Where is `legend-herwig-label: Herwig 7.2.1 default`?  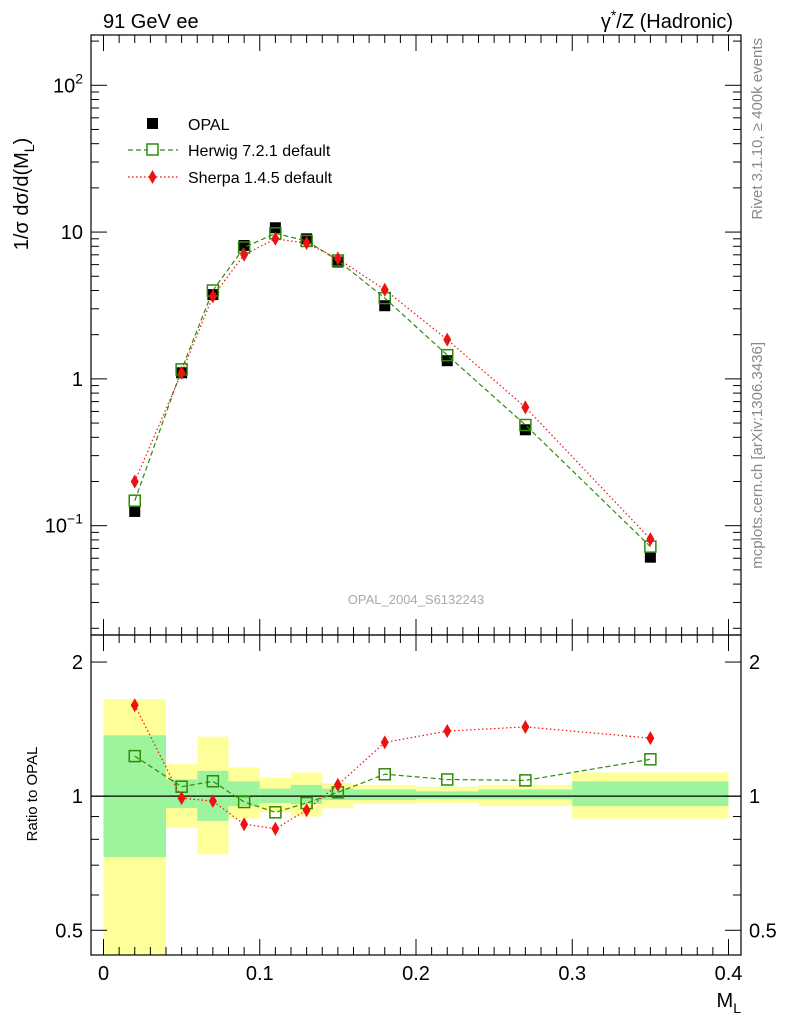
legend-herwig-label: Herwig 7.2.1 default is located at coordinates (259, 151).